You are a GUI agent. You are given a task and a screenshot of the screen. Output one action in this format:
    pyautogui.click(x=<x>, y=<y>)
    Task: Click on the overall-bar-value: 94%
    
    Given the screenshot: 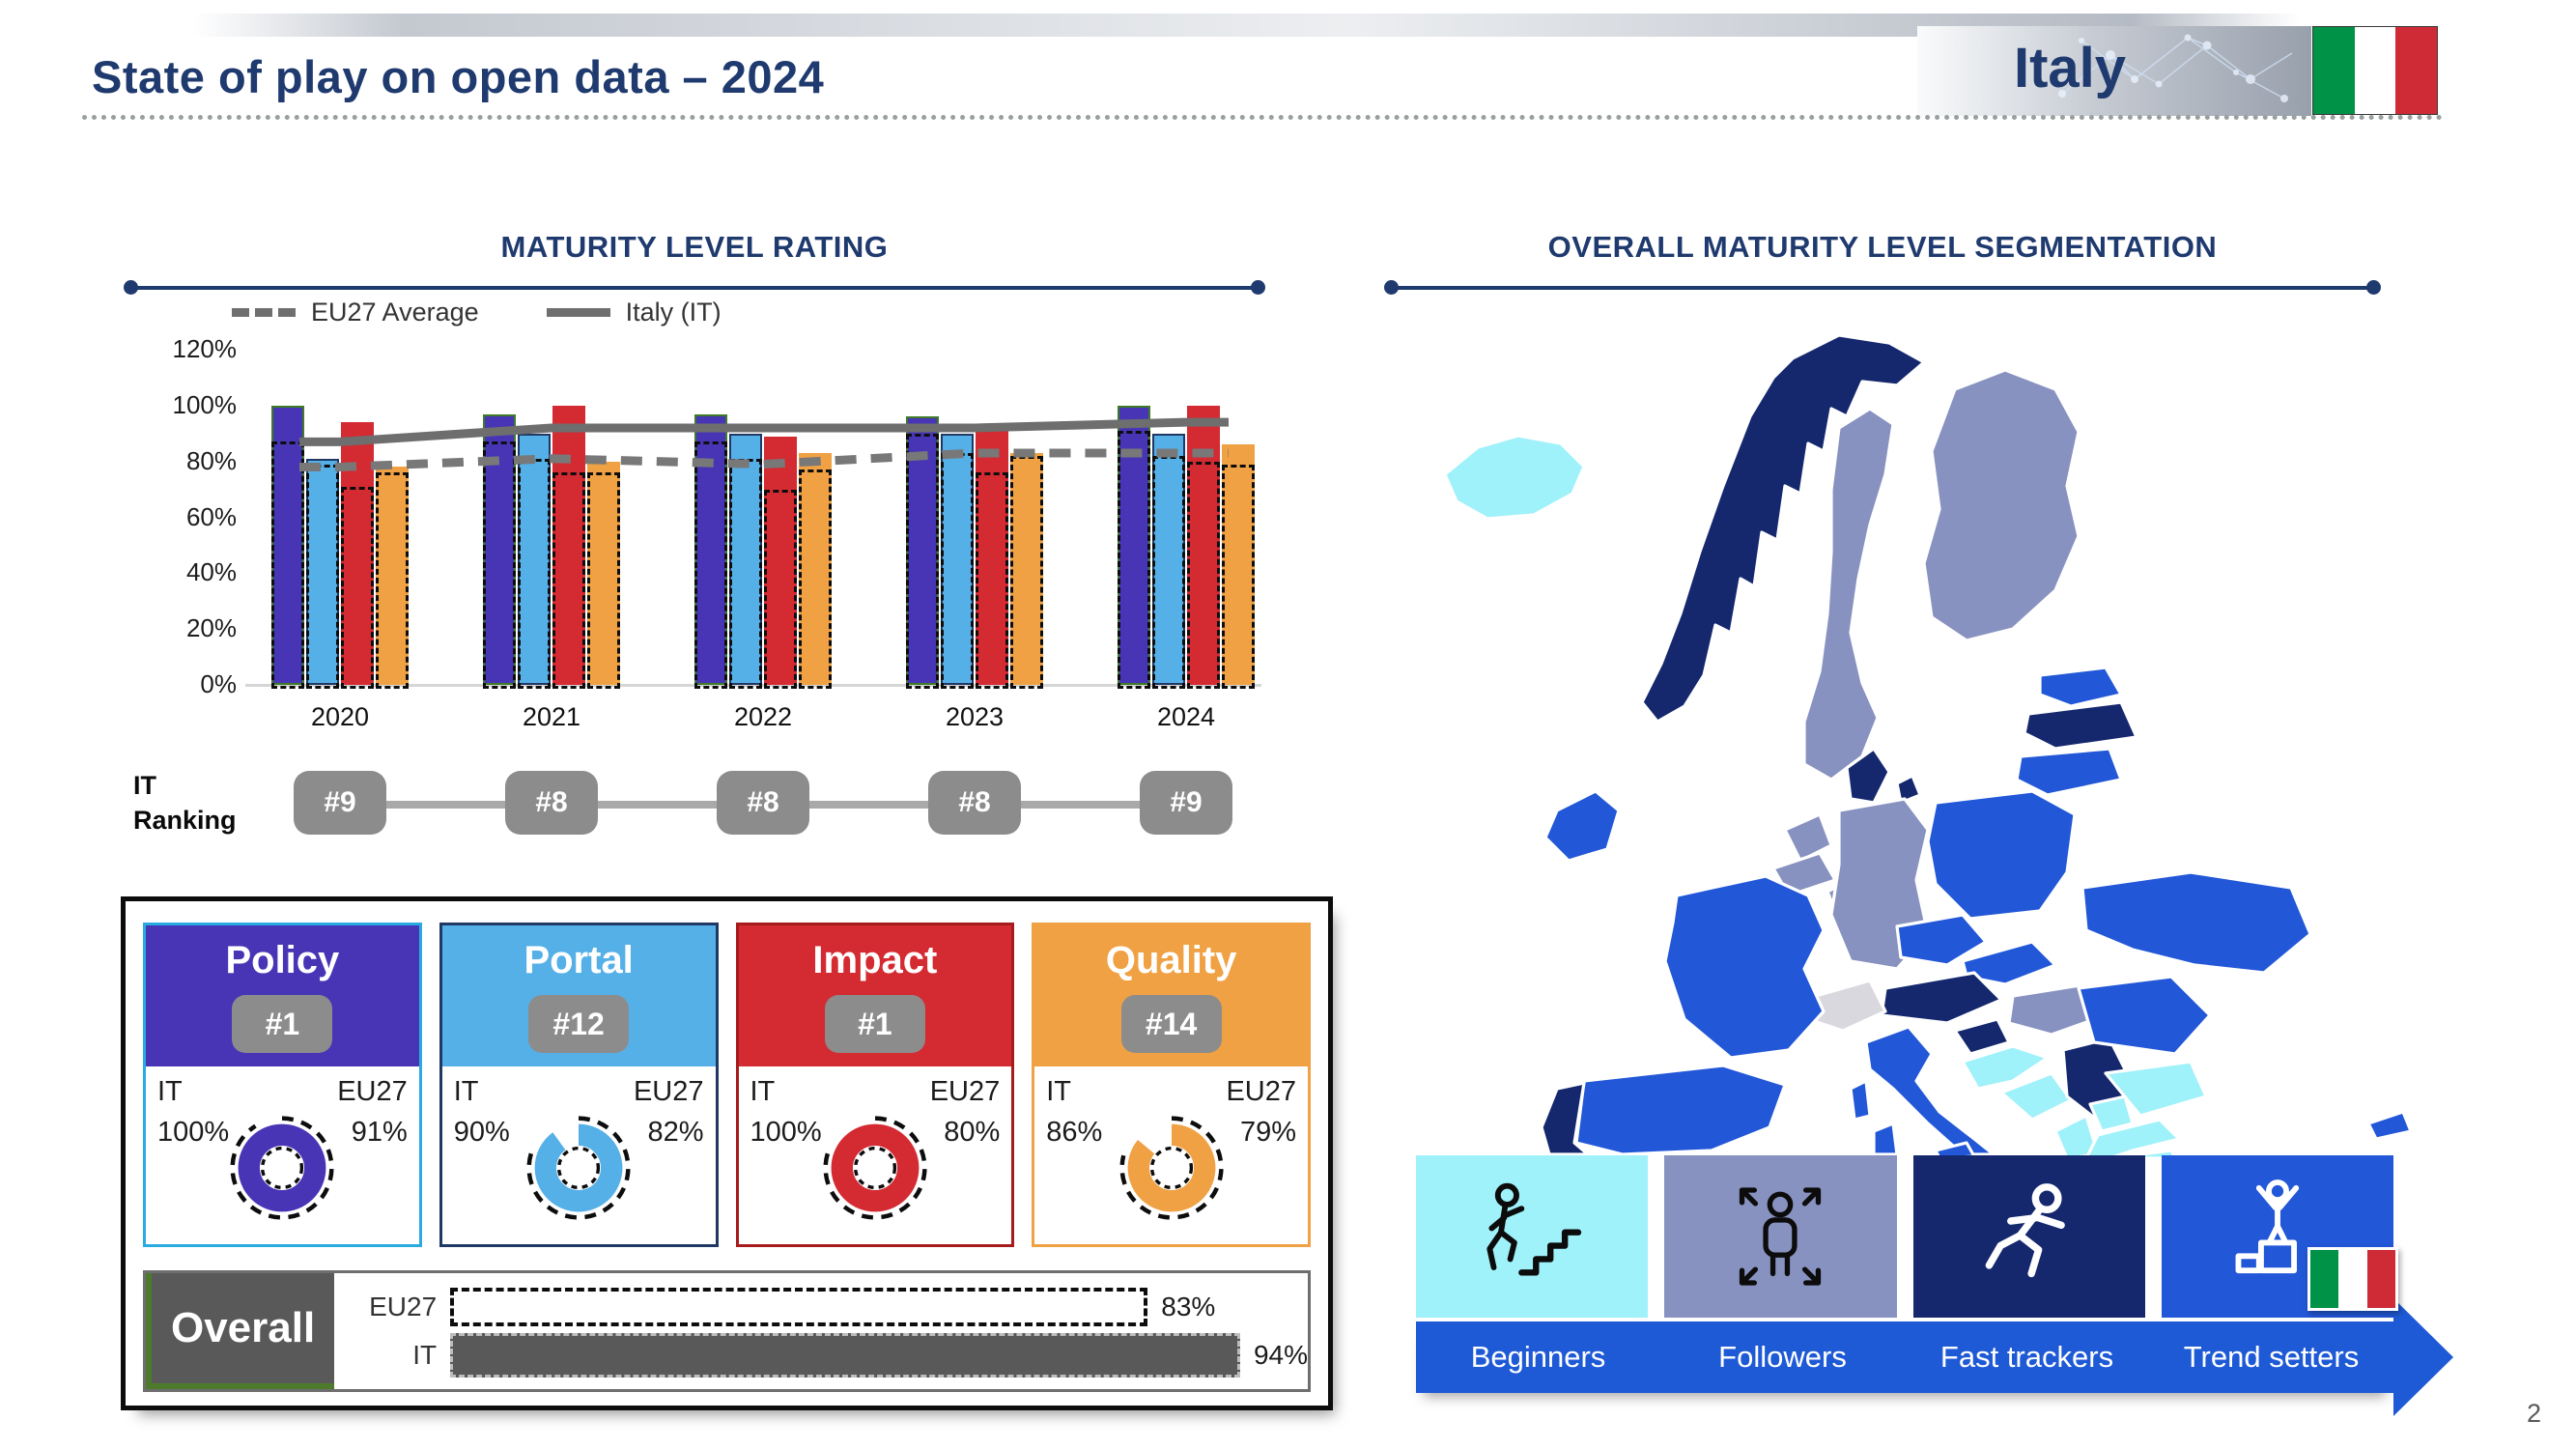 What is the action you would take?
    pyautogui.click(x=1280, y=1355)
    